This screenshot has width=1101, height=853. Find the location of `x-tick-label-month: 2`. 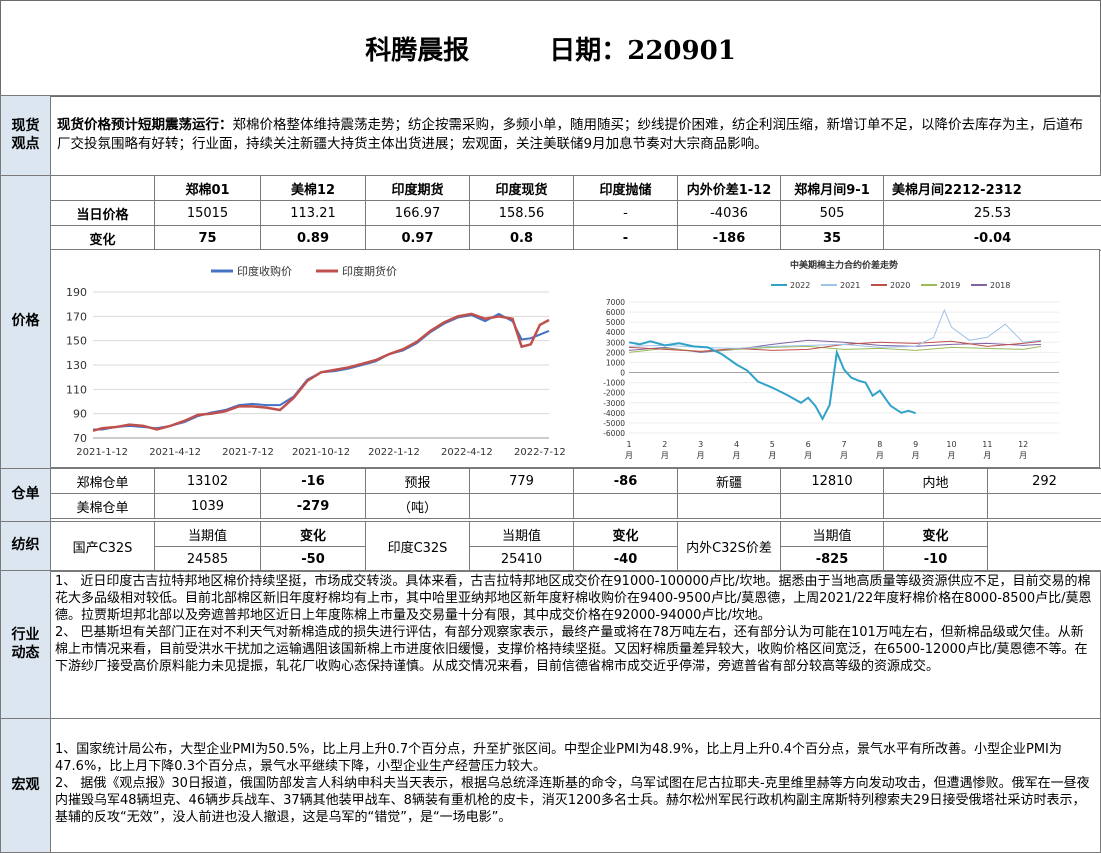

x-tick-label-month: 2 is located at coordinates (664, 444).